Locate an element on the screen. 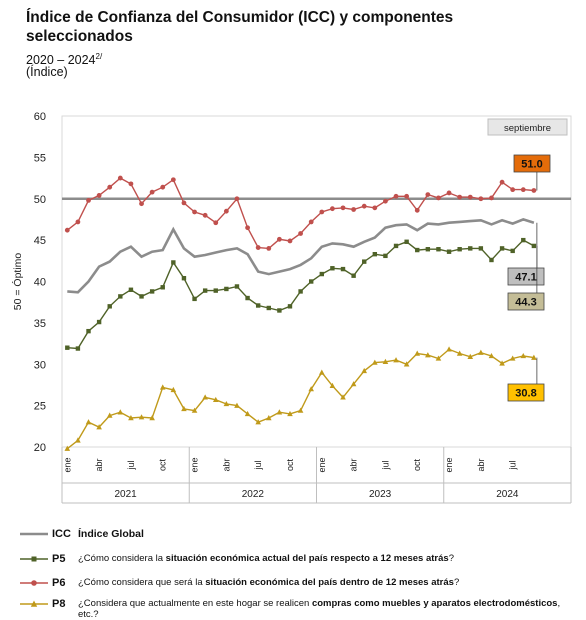 The image size is (586, 620). end-label-box-icc is located at coordinates (526, 276).